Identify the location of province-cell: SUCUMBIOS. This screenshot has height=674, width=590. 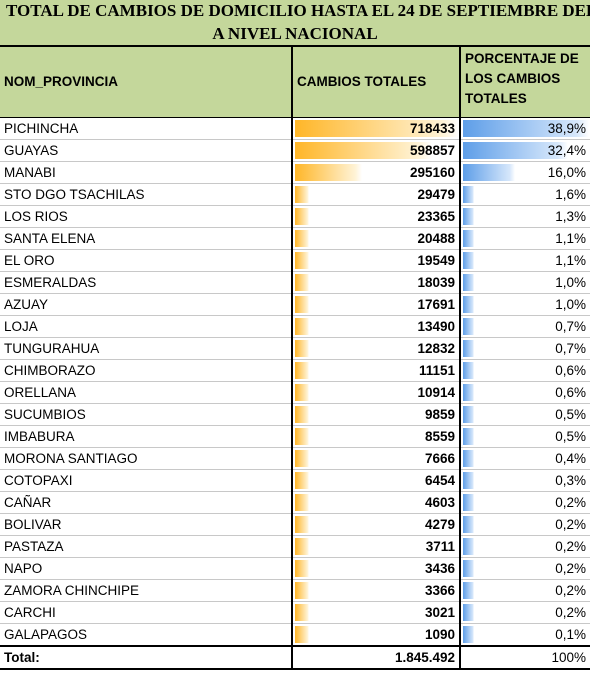
(146, 414).